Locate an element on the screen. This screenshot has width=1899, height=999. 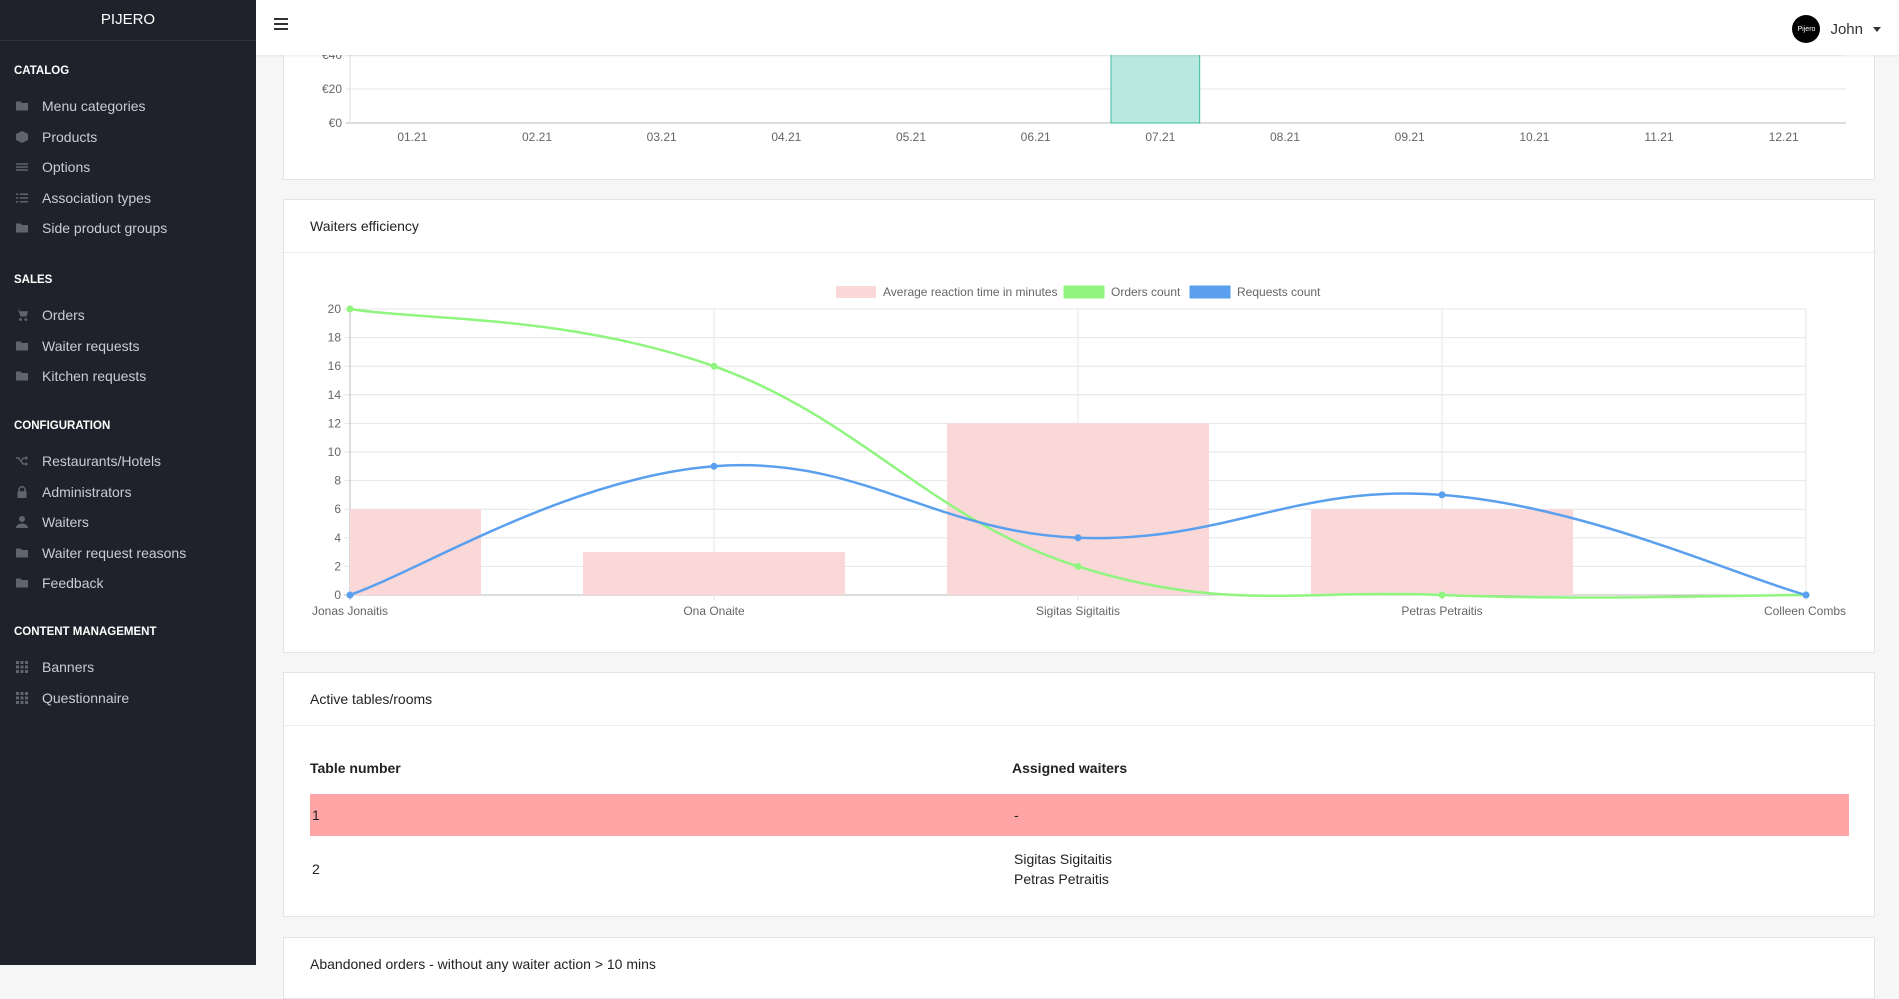
y-tick-label: 20 is located at coordinates (335, 309).